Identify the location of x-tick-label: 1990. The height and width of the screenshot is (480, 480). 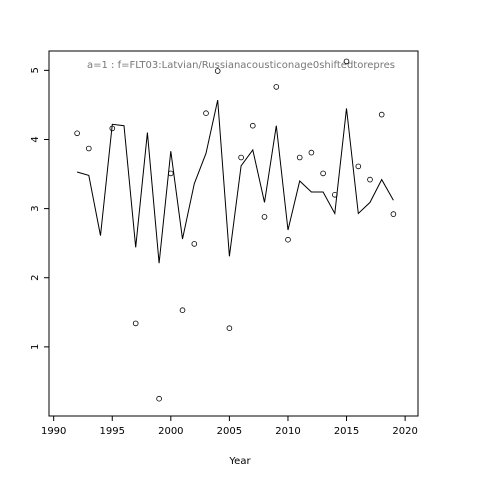
(53, 431).